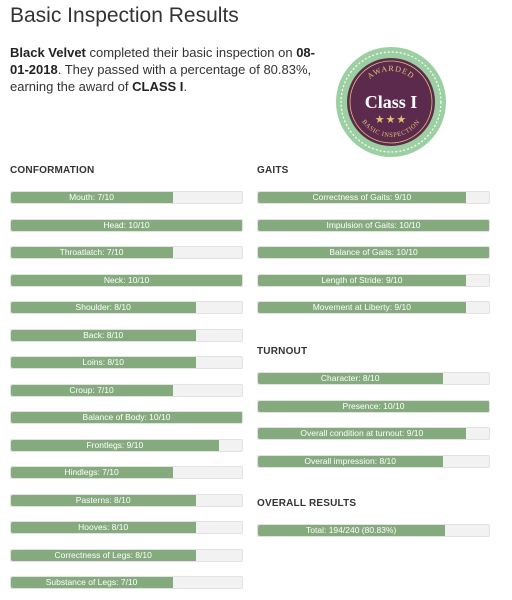 The image size is (512, 600). I want to click on badge-stars: ★★★, so click(391, 119).